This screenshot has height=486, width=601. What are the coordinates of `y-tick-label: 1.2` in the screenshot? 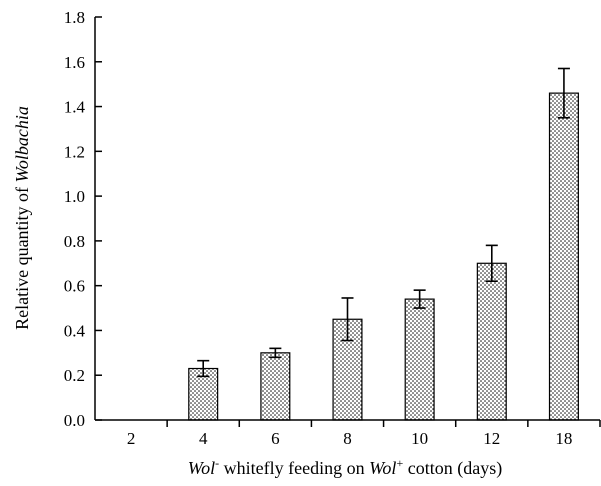 It's located at (74, 151).